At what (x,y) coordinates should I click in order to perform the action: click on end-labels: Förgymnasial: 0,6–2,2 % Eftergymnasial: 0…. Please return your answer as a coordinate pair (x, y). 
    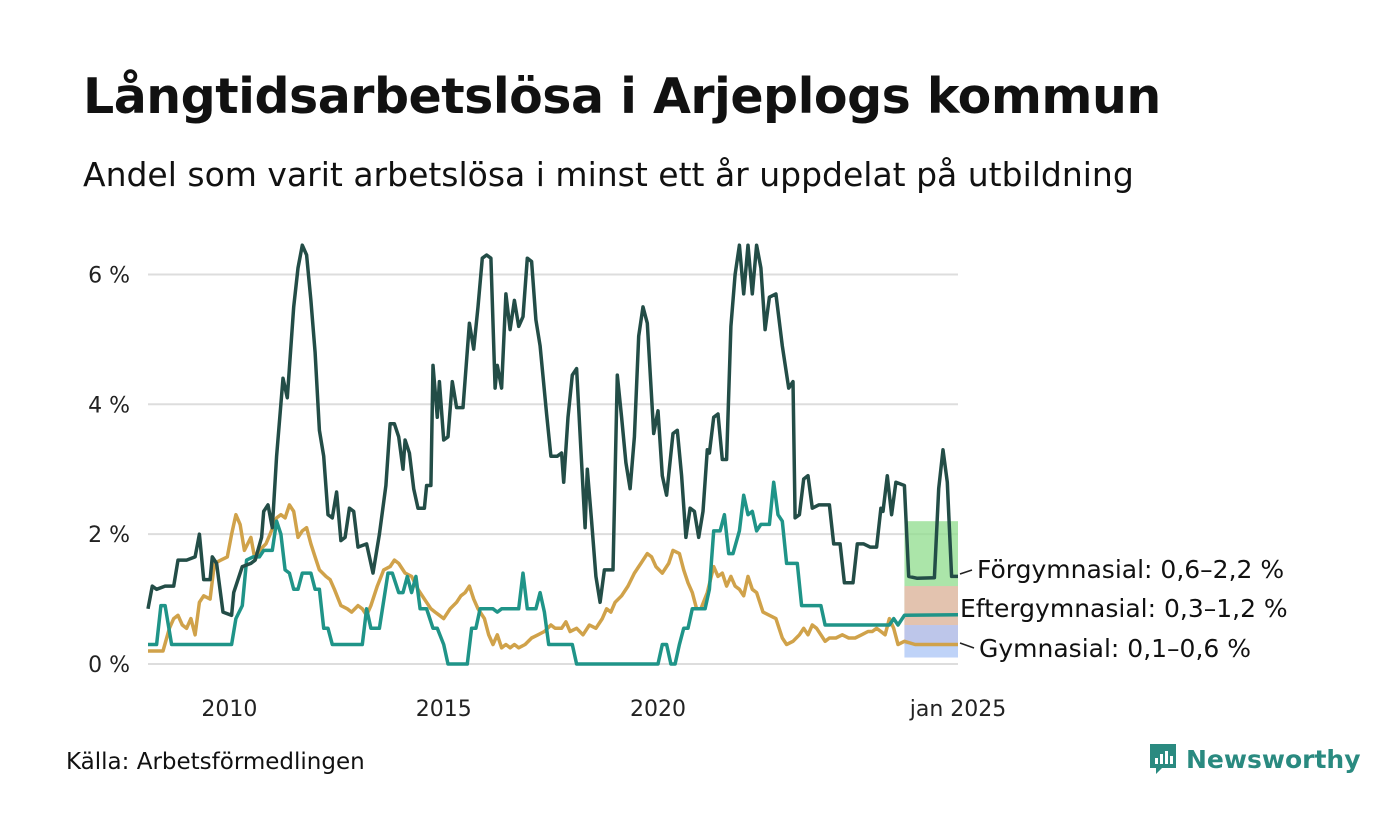
    Looking at the image, I should click on (1123, 609).